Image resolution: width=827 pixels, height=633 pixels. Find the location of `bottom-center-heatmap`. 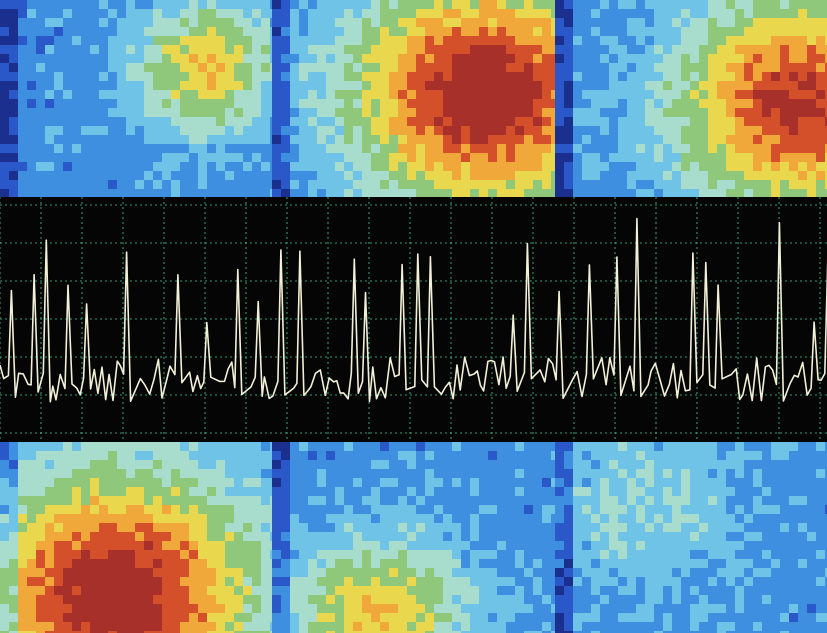

bottom-center-heatmap is located at coordinates (413, 537).